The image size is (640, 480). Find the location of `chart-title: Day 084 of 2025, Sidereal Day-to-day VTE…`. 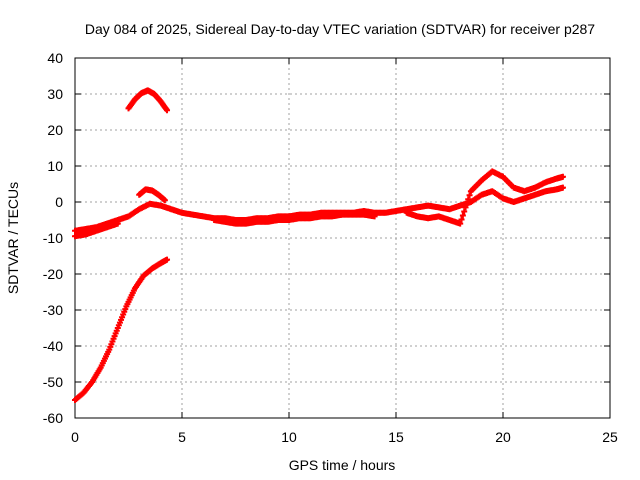

chart-title: Day 084 of 2025, Sidereal Day-to-day VTE… is located at coordinates (340, 29).